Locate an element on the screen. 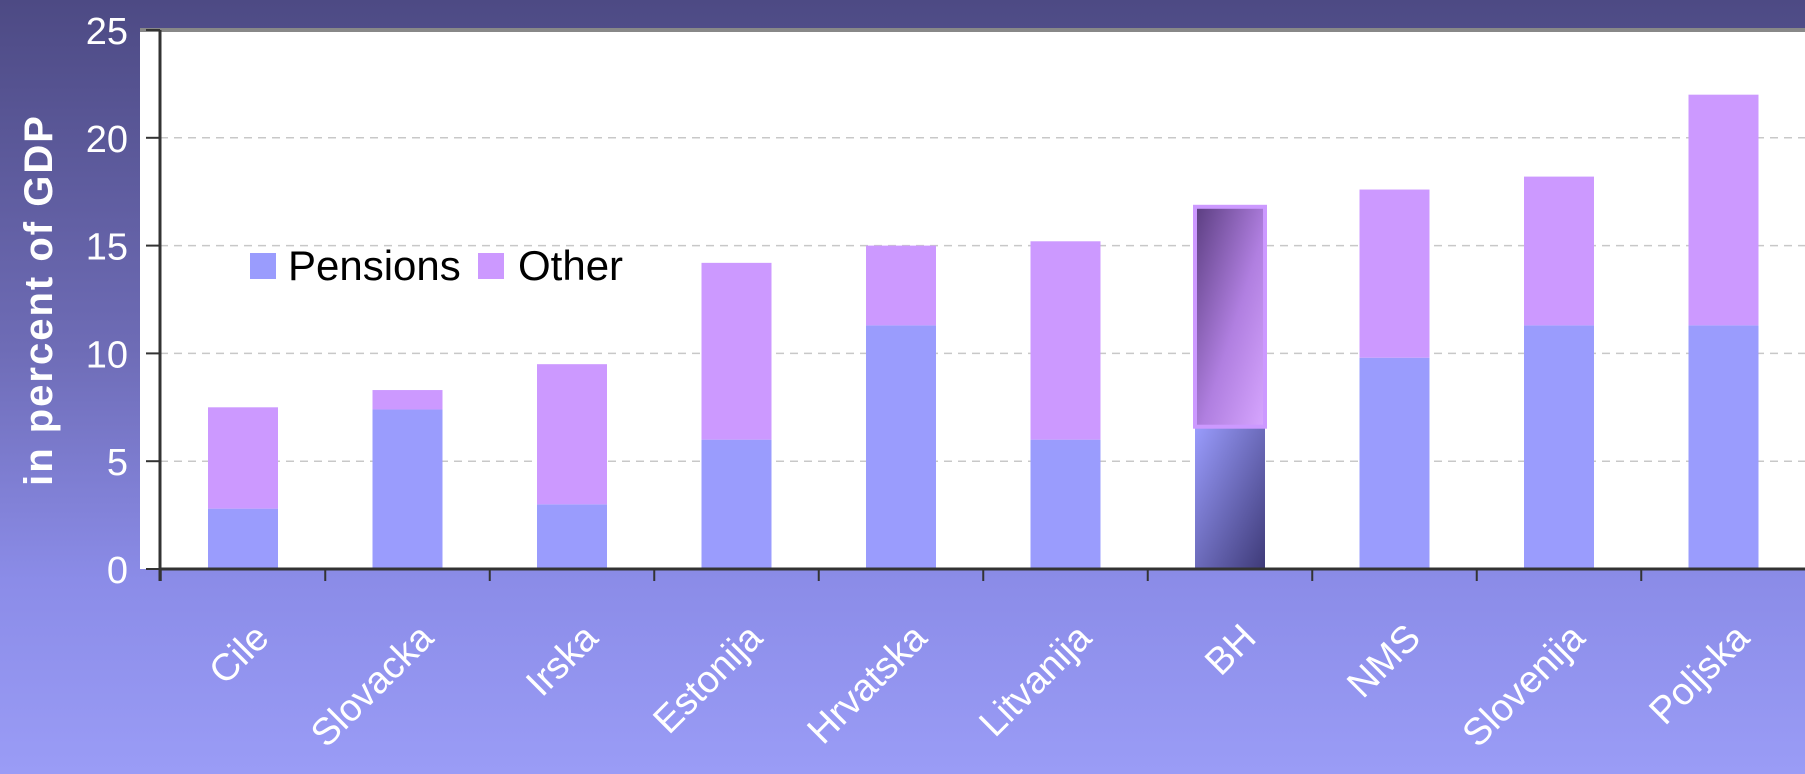 This screenshot has height=774, width=1805. bar-pensions-slovenija is located at coordinates (1559, 447).